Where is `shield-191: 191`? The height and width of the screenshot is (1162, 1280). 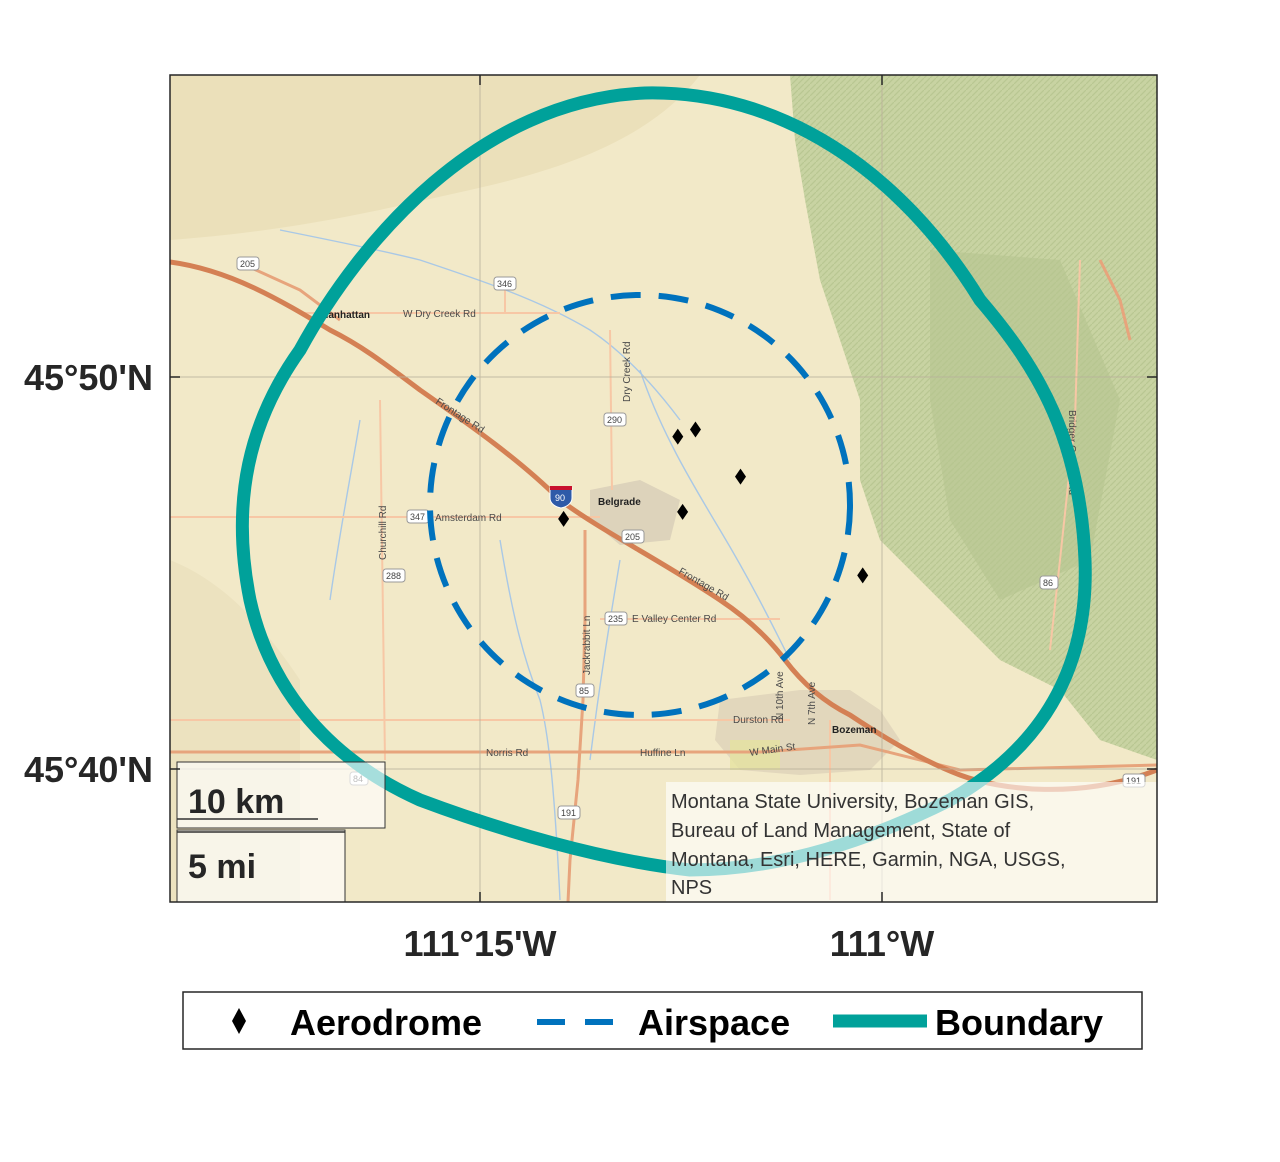
shield-191: 191 is located at coordinates (569, 812).